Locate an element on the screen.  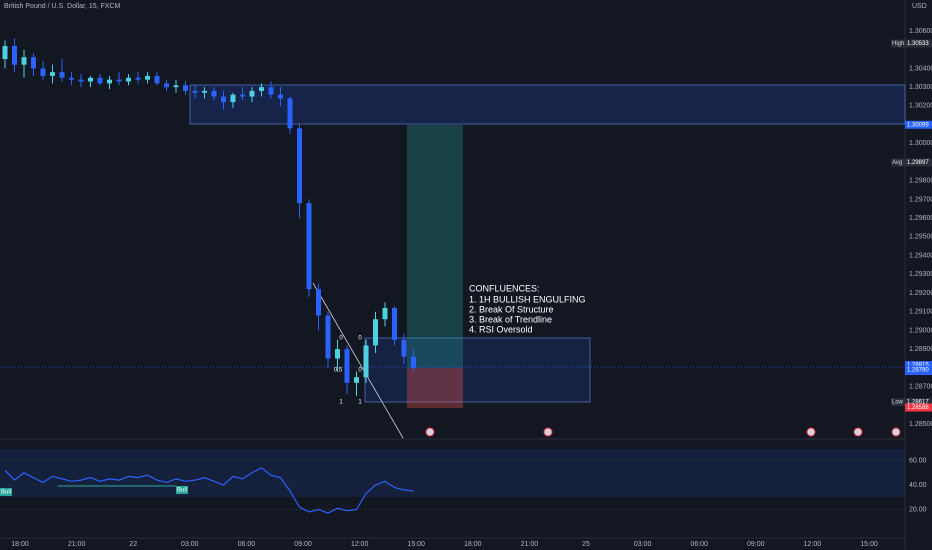
price-tick-label: 1.30300 is located at coordinates (920, 87).